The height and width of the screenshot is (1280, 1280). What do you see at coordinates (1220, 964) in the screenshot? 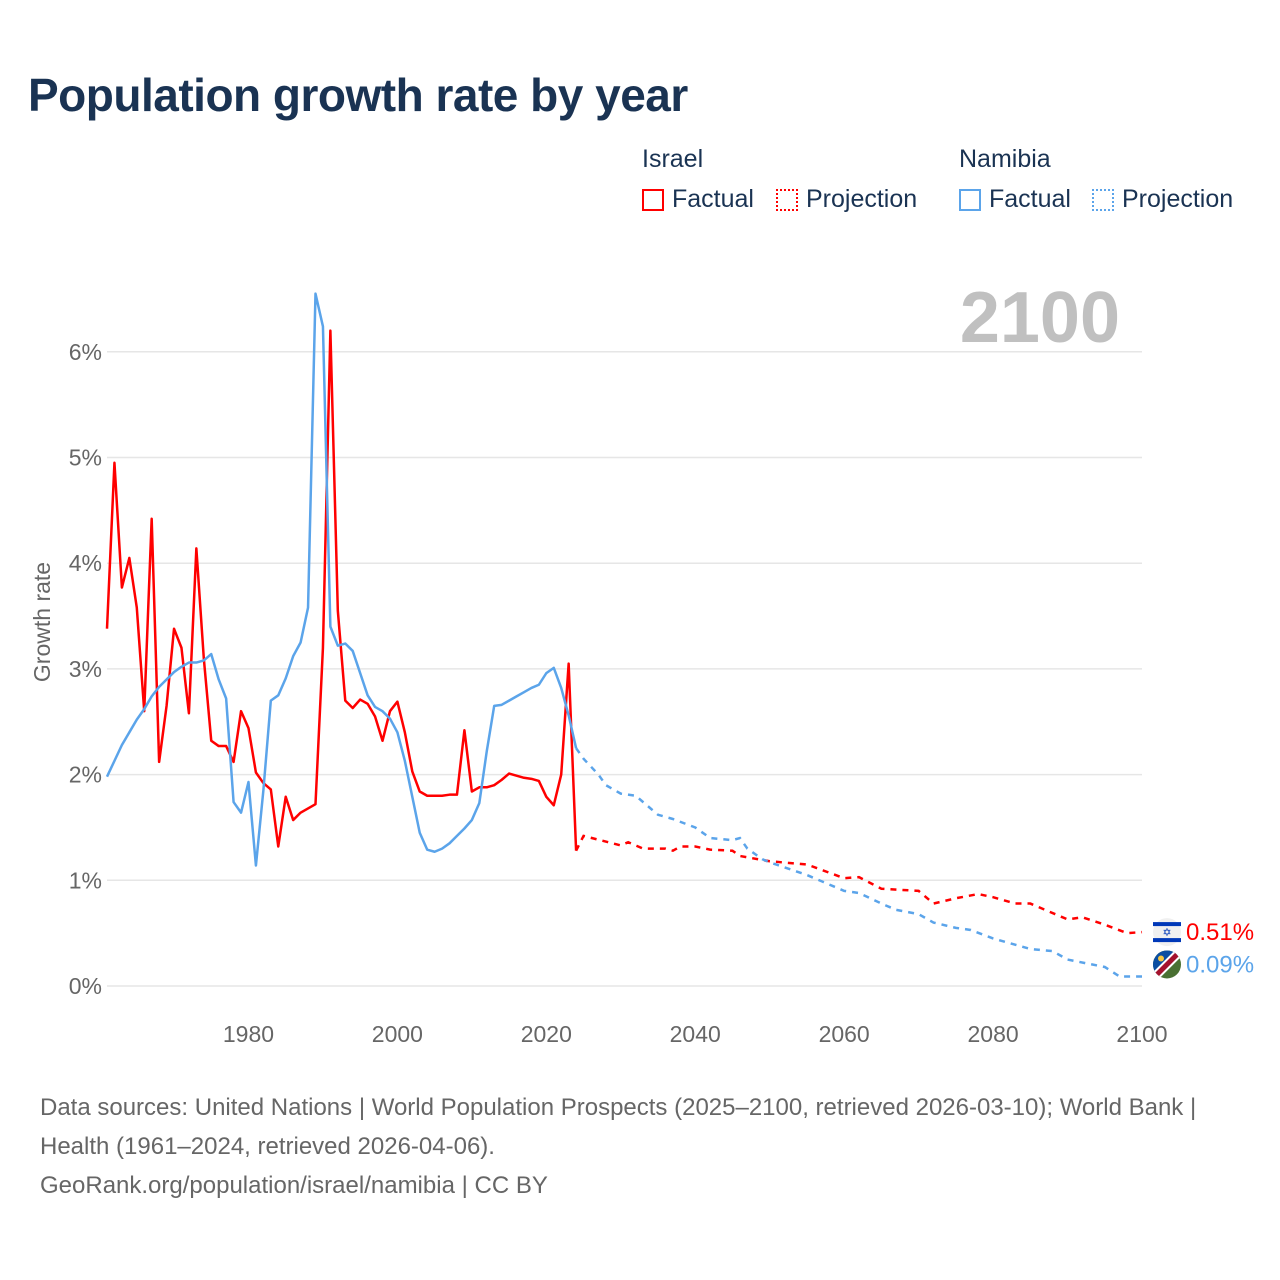
I see `end-label-namibia: 0.09%` at bounding box center [1220, 964].